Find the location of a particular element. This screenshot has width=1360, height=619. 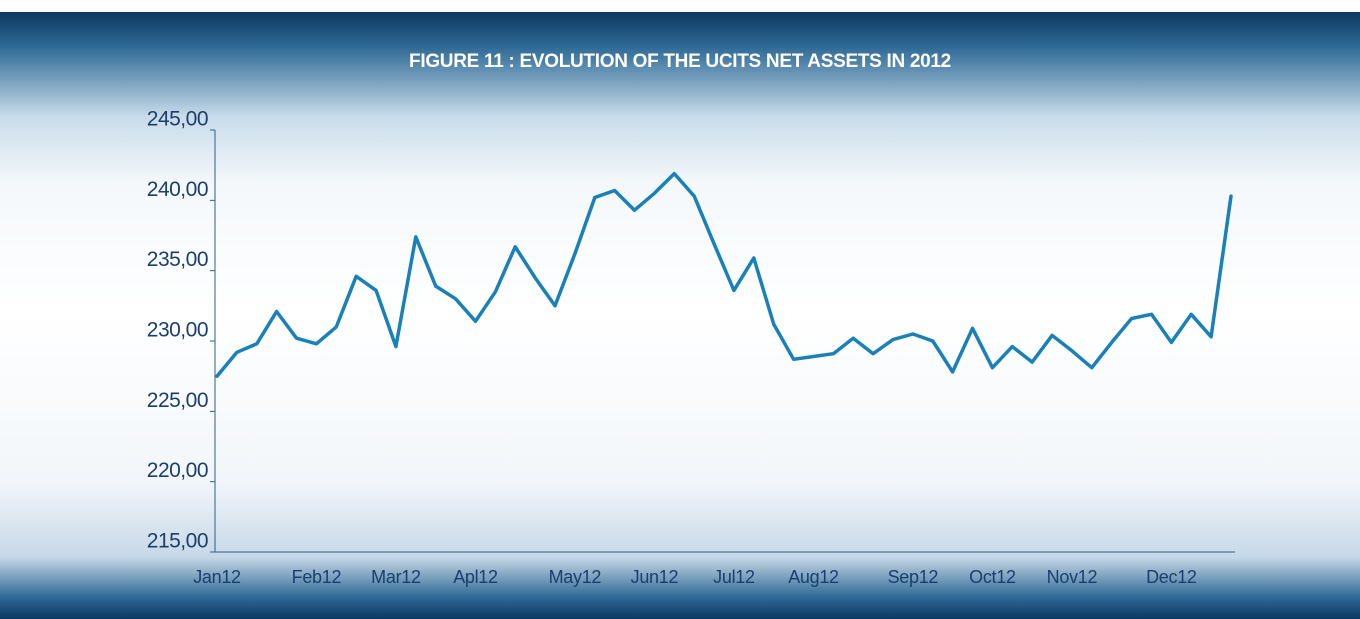

y-tick-label: 220,00 is located at coordinates (177, 470).